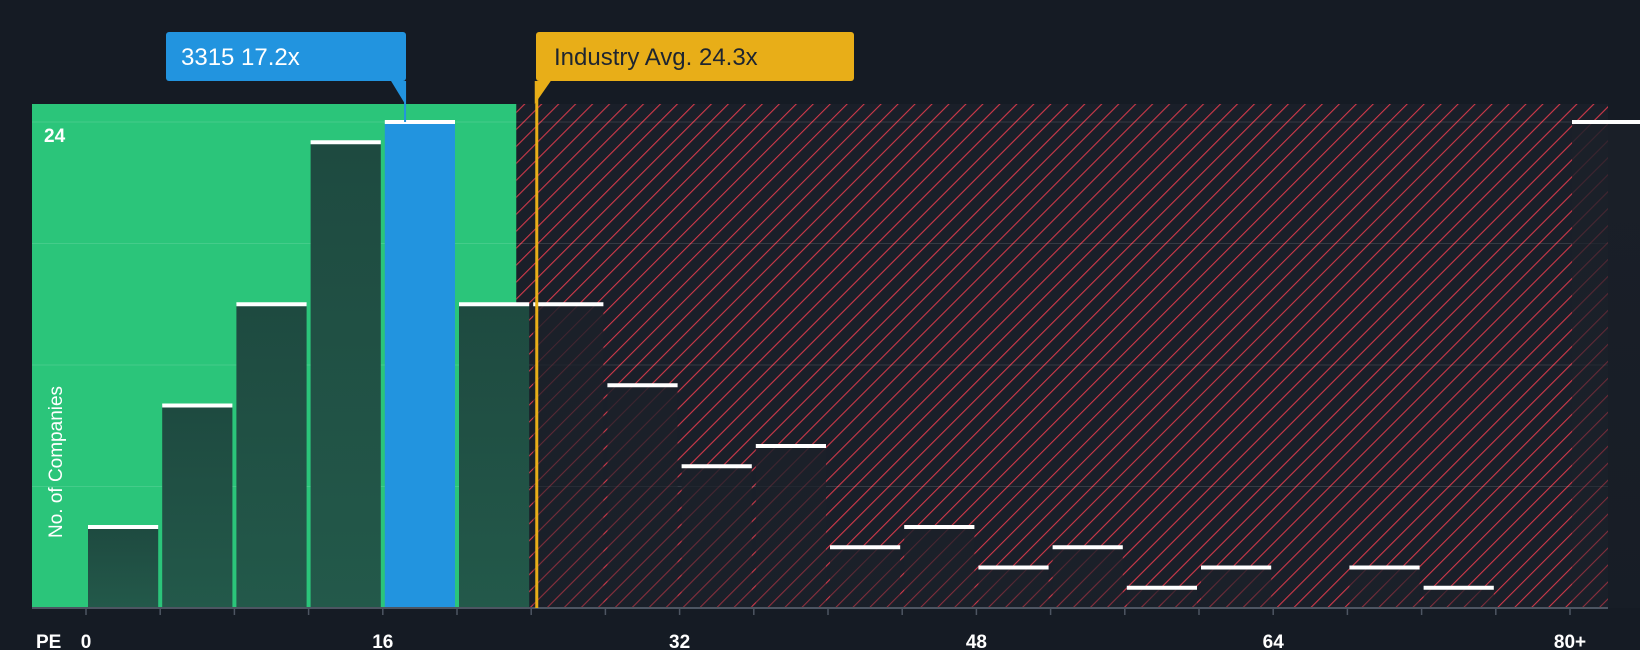  What do you see at coordinates (56, 462) in the screenshot?
I see `y-axis-title: No. of Companies` at bounding box center [56, 462].